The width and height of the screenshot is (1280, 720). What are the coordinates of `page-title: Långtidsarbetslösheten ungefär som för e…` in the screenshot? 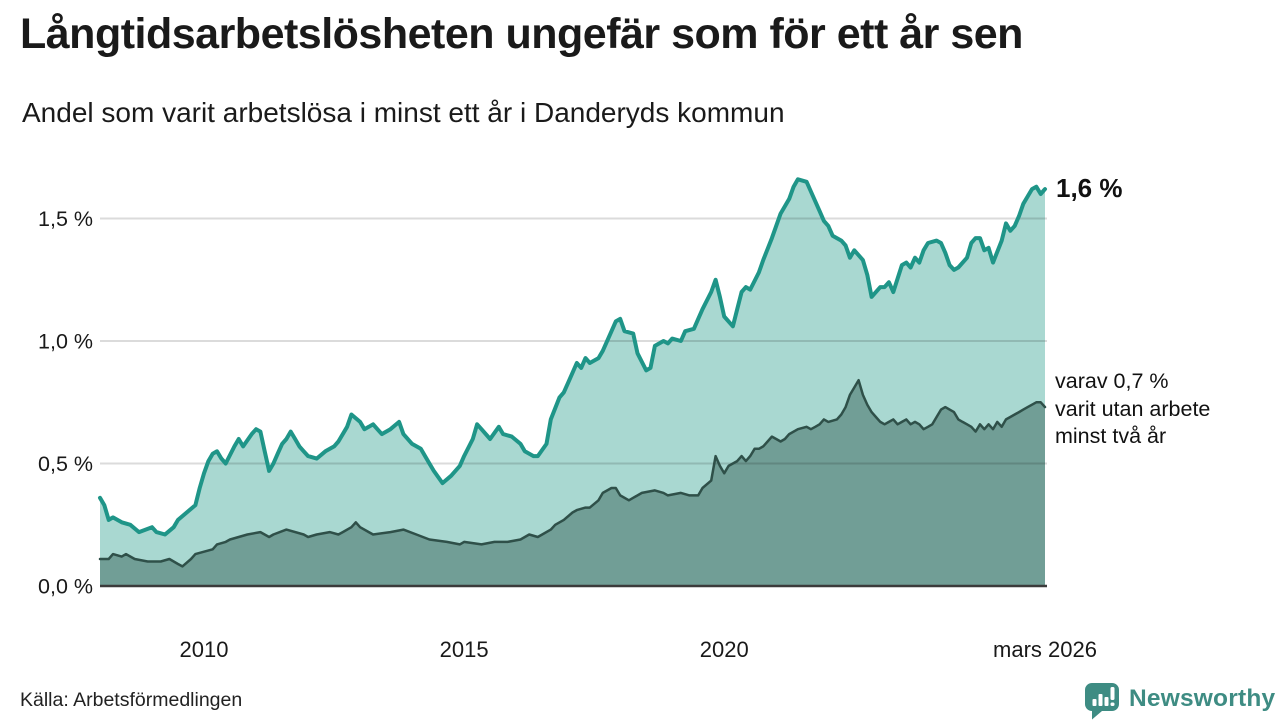 It's located at (521, 34).